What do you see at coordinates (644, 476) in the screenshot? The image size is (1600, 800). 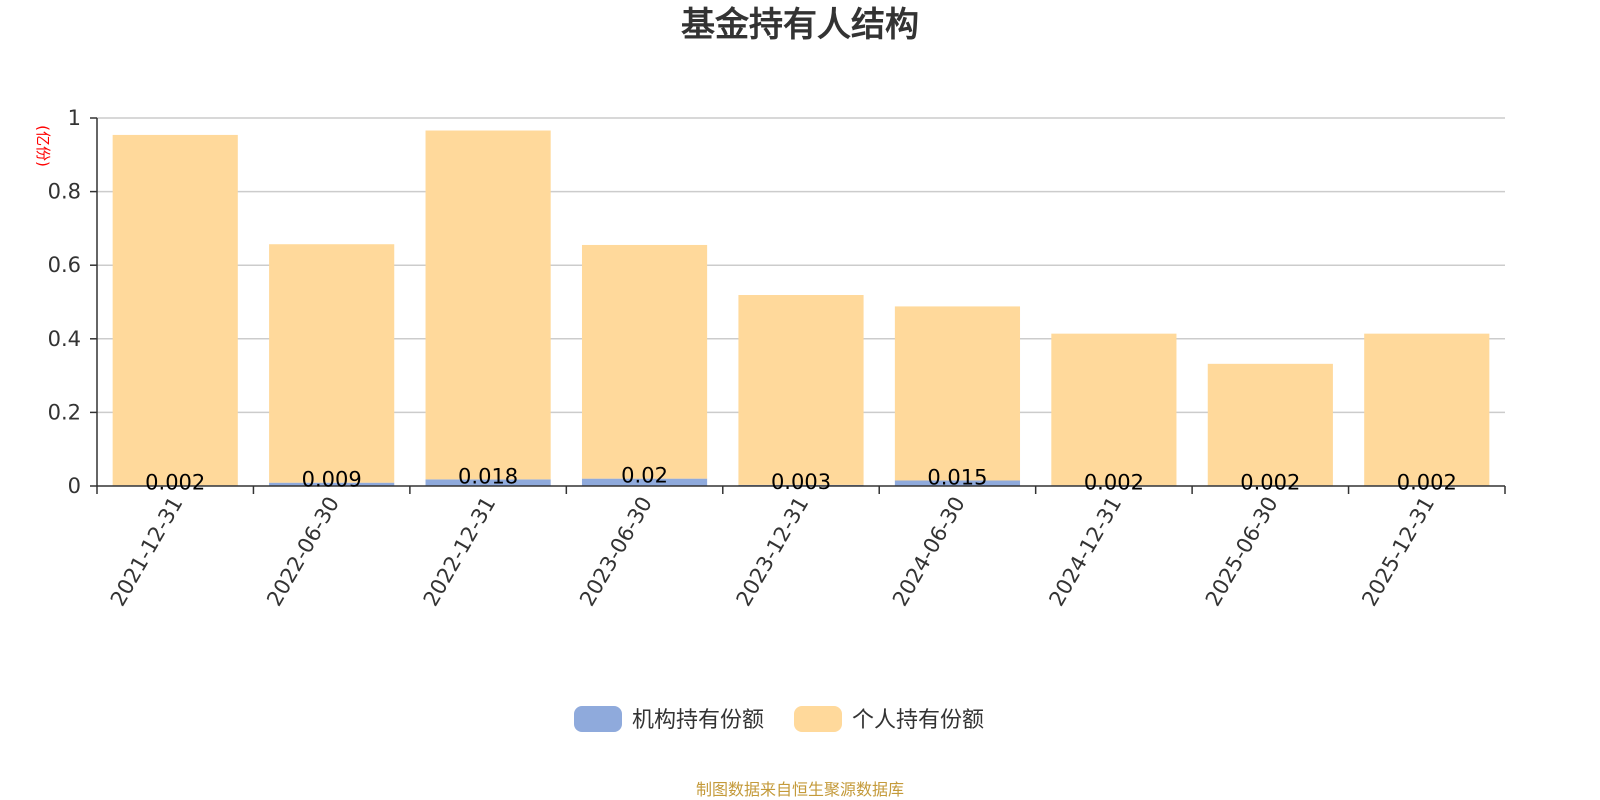 I see `data-label: 0.02` at bounding box center [644, 476].